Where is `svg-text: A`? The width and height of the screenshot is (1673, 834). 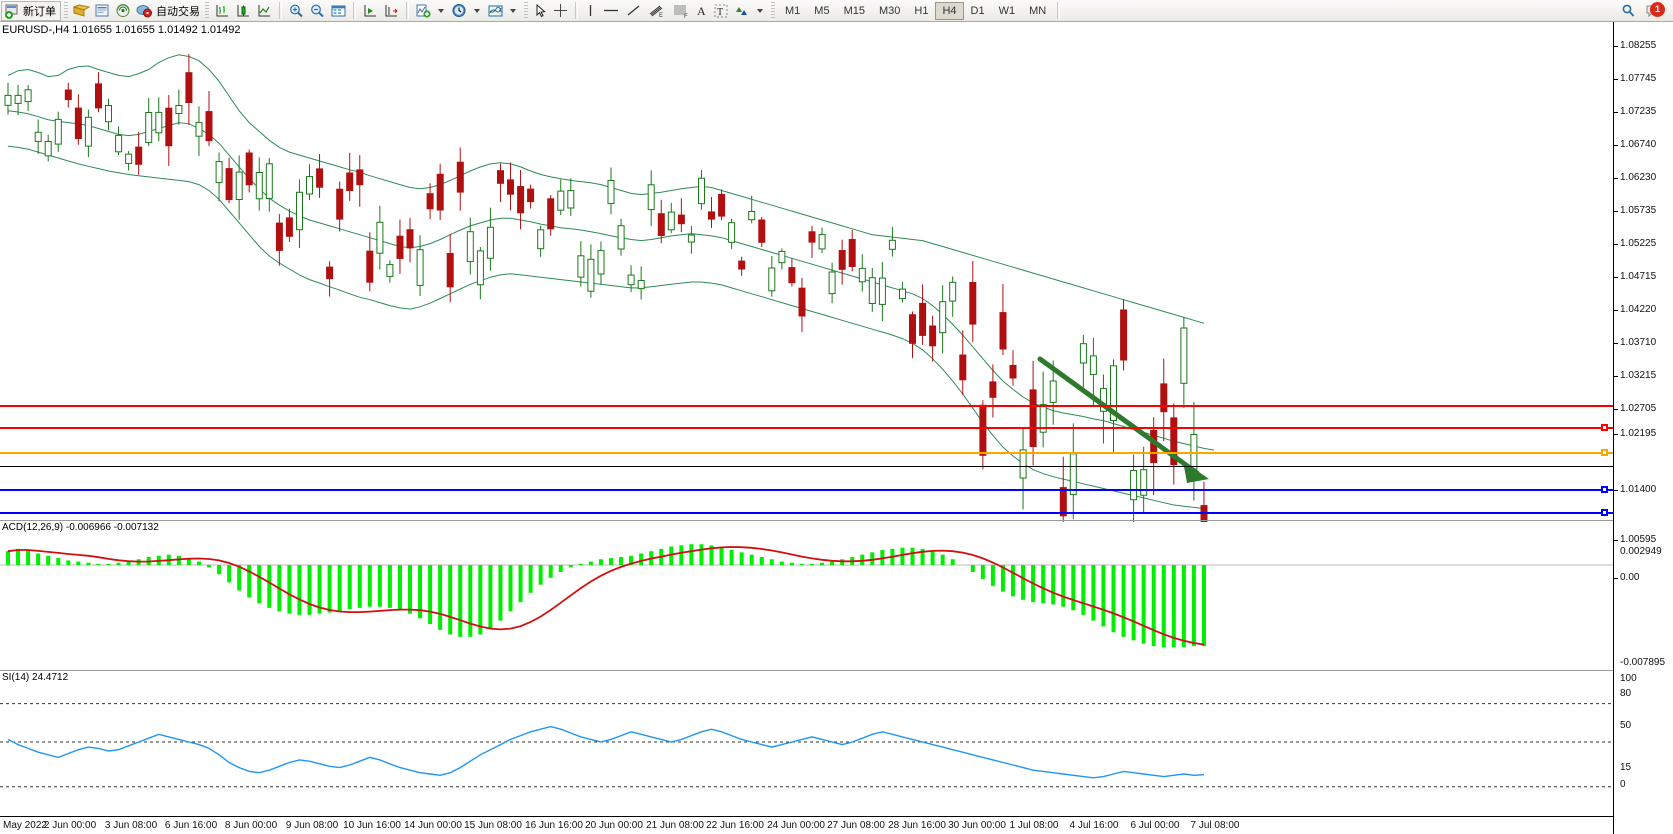
svg-text: A is located at coordinates (701, 11).